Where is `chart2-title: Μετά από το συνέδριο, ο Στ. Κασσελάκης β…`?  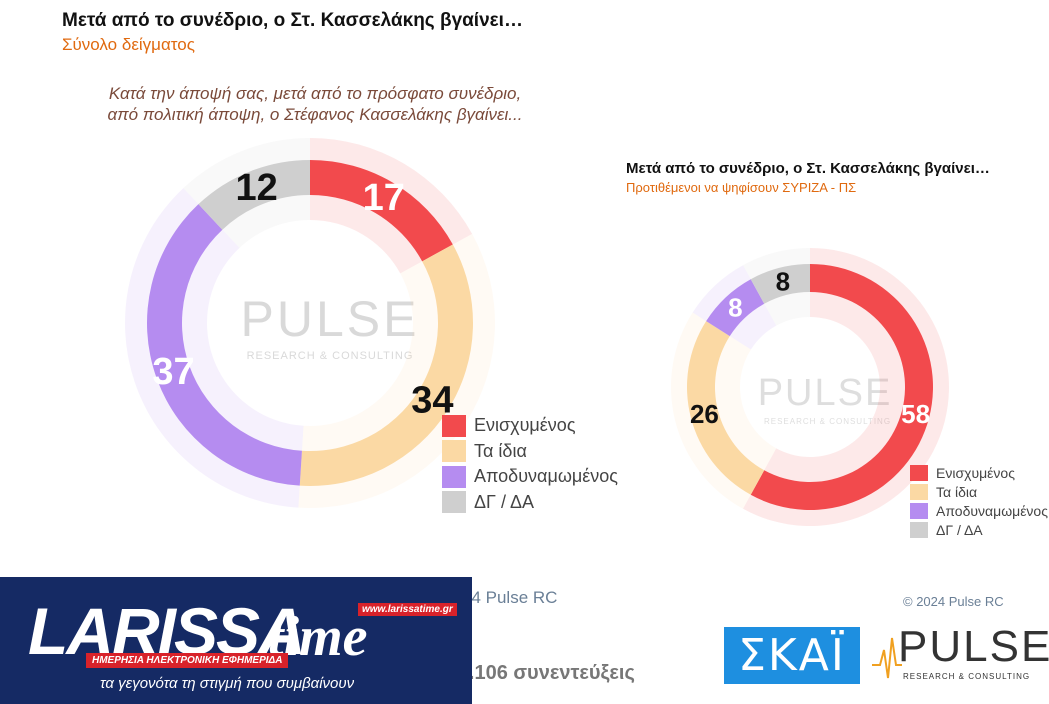 chart2-title: Μετά από το συνέδριο, ο Στ. Κασσελάκης β… is located at coordinates (808, 168).